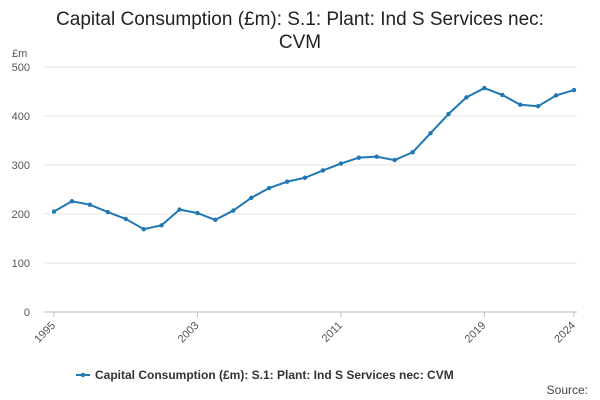 Image resolution: width=600 pixels, height=400 pixels. What do you see at coordinates (21, 117) in the screenshot?
I see `y-tick-label: 400` at bounding box center [21, 117].